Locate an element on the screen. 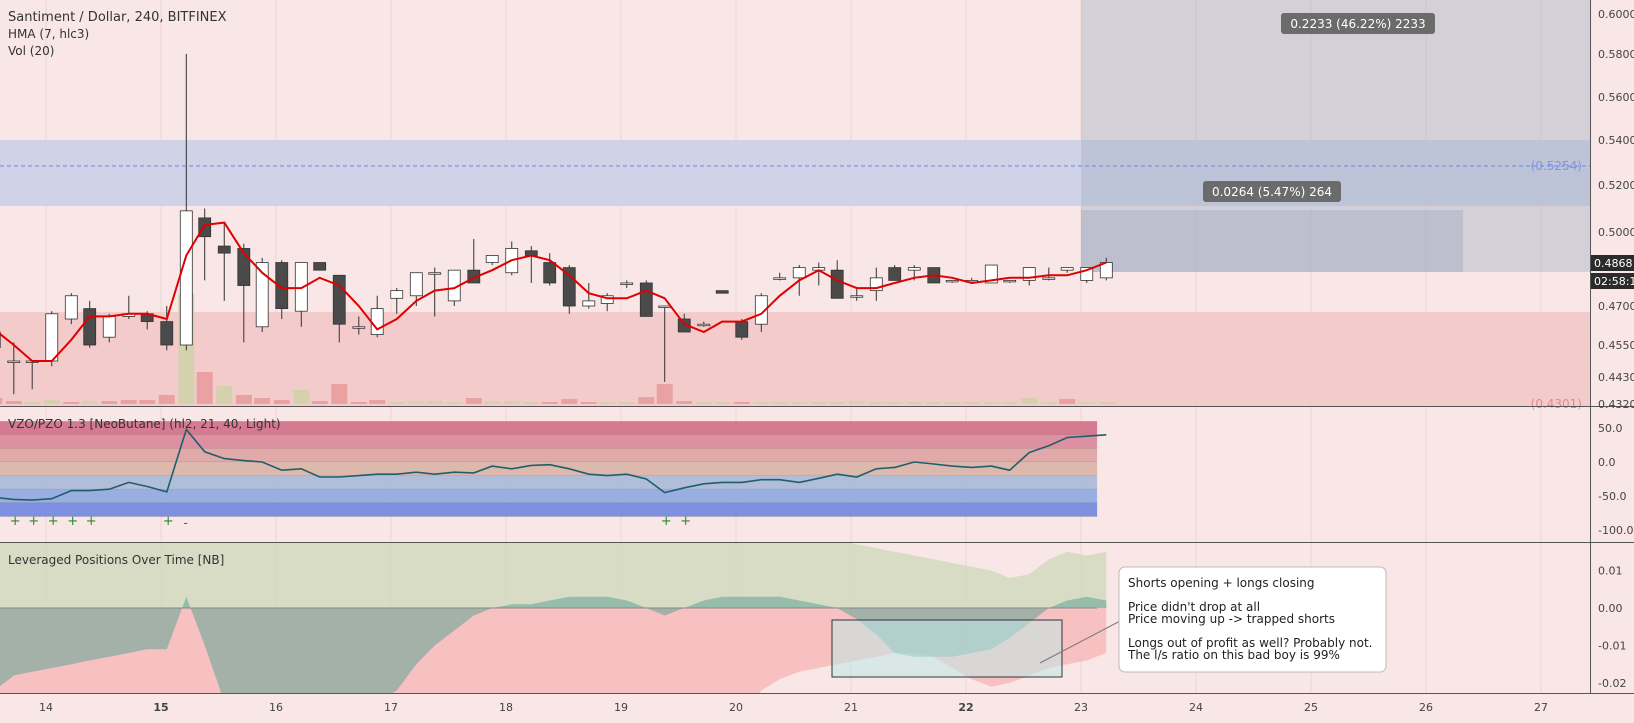  hline-label: (0.5254) is located at coordinates (1556, 166).